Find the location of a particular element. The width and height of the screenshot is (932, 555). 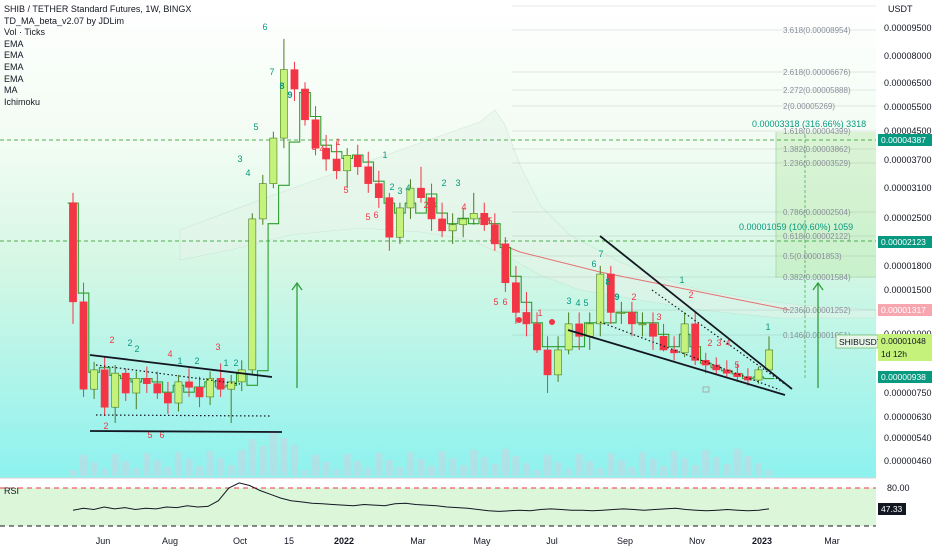

fib-label: 2.618(0.00006676) is located at coordinates (817, 72).